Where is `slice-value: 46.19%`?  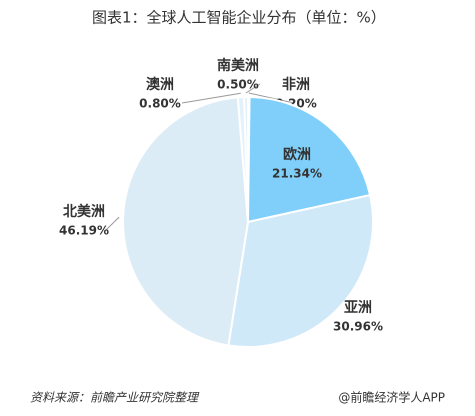
slice-value: 46.19% is located at coordinates (84, 231).